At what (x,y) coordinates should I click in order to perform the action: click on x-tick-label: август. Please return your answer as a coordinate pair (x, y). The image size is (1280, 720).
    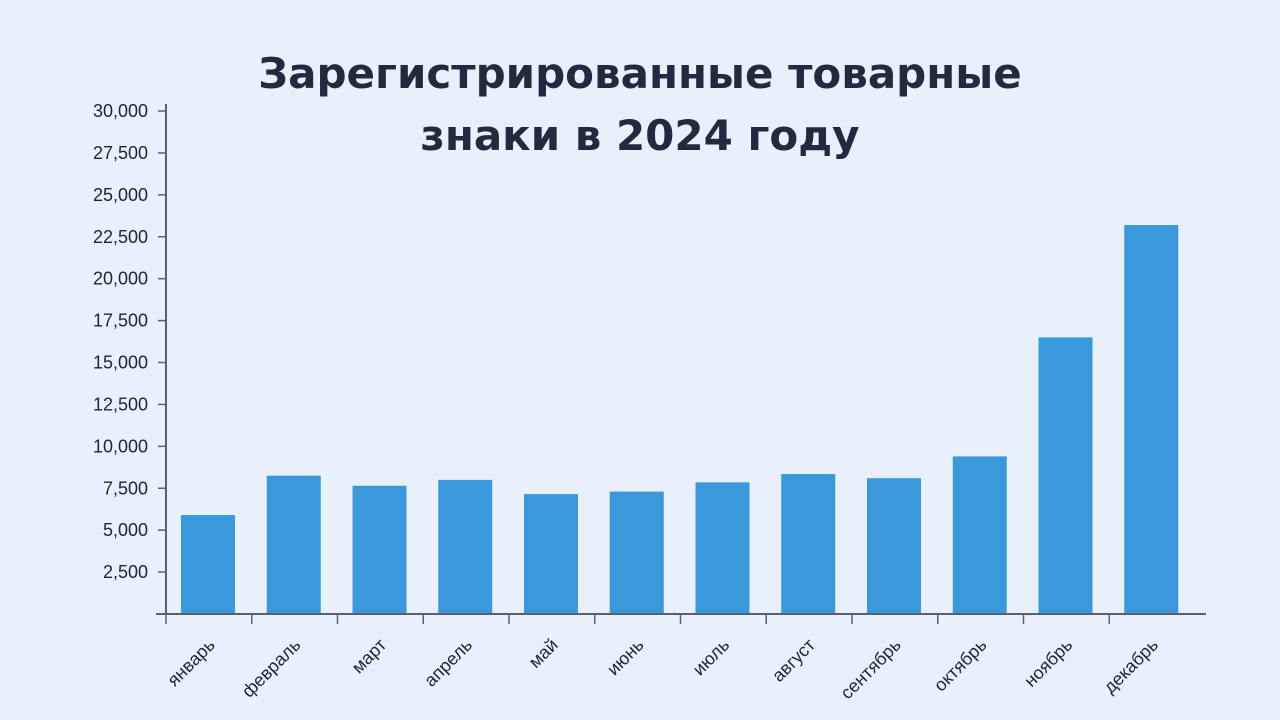
    Looking at the image, I should click on (793, 660).